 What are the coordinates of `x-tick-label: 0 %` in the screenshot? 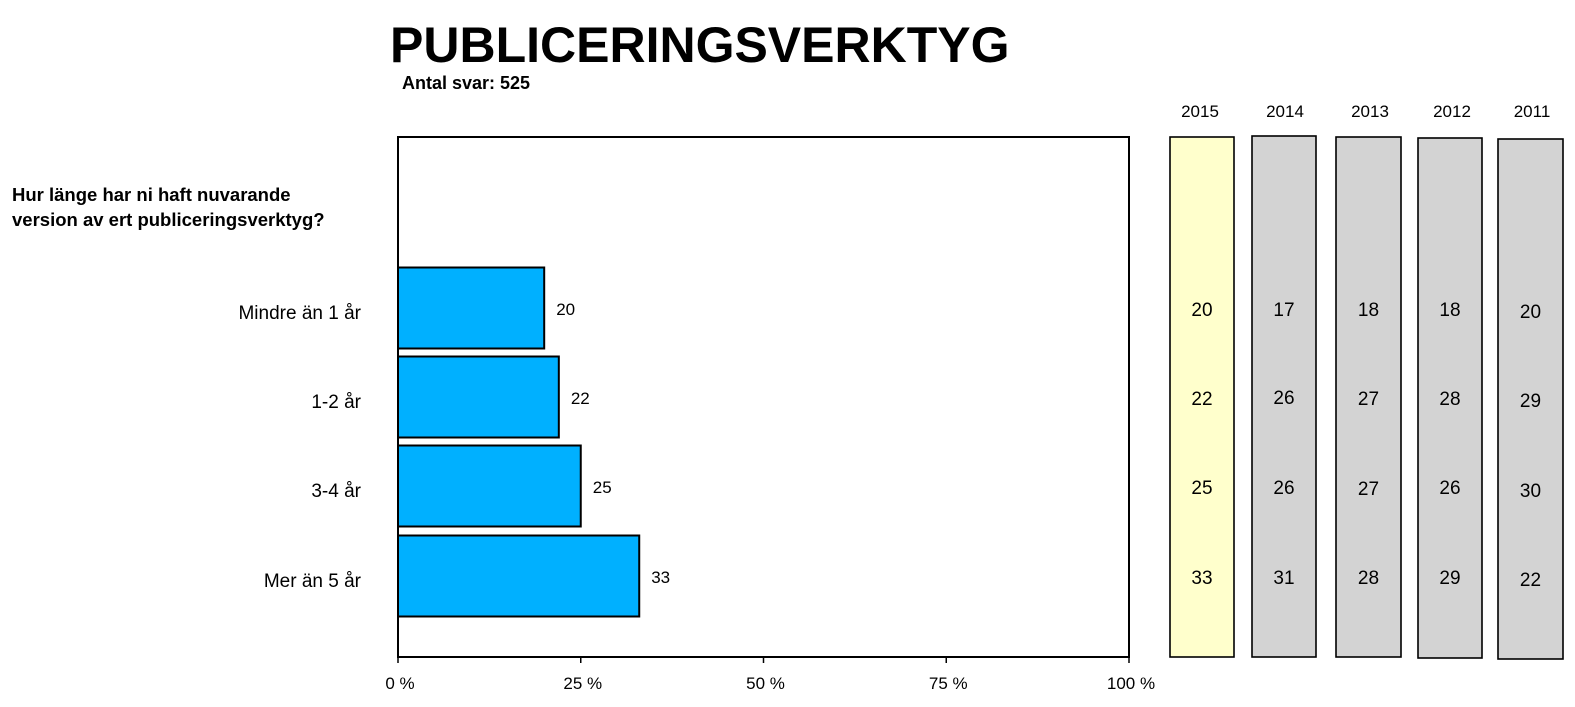 It's located at (399, 683).